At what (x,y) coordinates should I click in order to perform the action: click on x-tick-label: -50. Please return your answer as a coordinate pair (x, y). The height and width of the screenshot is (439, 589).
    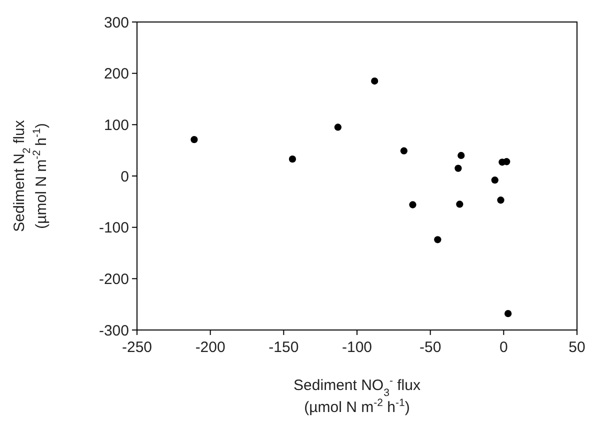
    Looking at the image, I should click on (430, 347).